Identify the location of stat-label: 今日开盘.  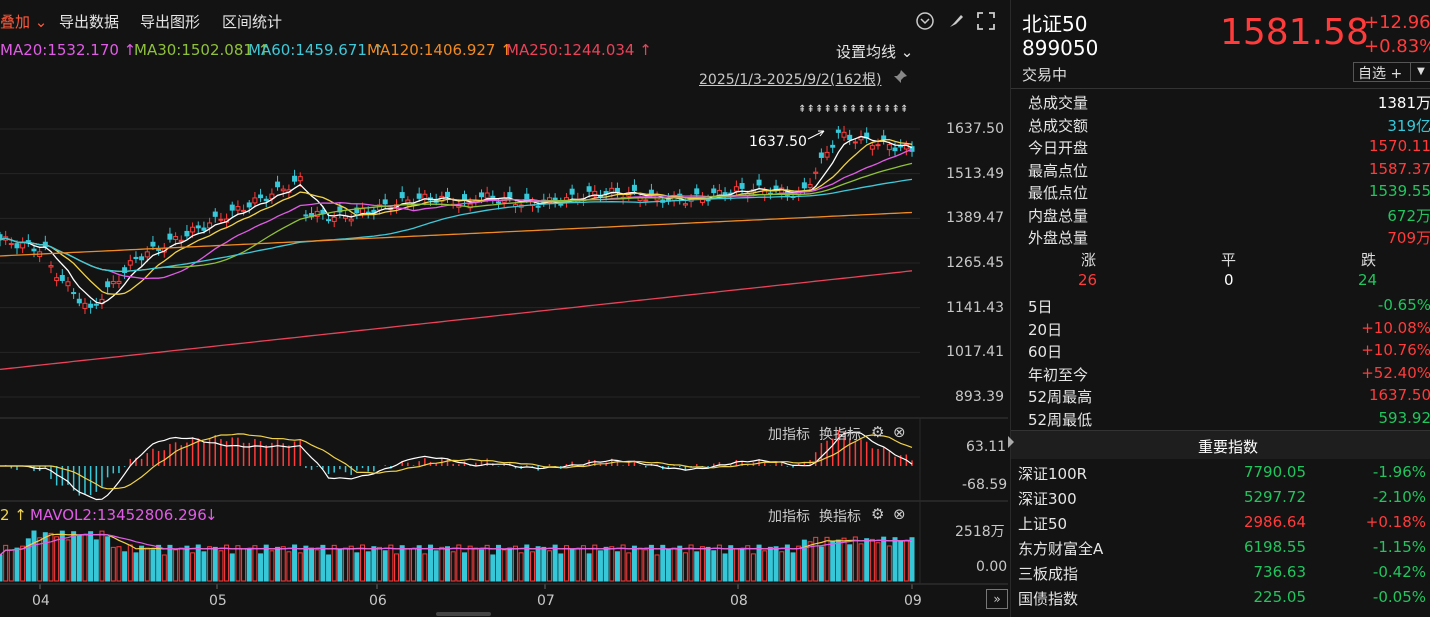
(1058, 148).